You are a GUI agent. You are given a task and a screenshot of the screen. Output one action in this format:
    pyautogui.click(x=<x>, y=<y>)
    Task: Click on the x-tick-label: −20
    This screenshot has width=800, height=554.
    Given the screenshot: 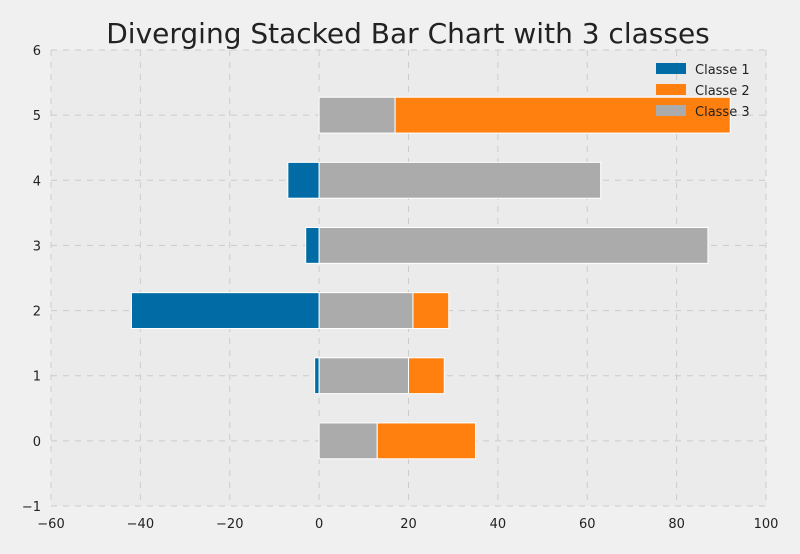 What is the action you would take?
    pyautogui.click(x=229, y=524)
    